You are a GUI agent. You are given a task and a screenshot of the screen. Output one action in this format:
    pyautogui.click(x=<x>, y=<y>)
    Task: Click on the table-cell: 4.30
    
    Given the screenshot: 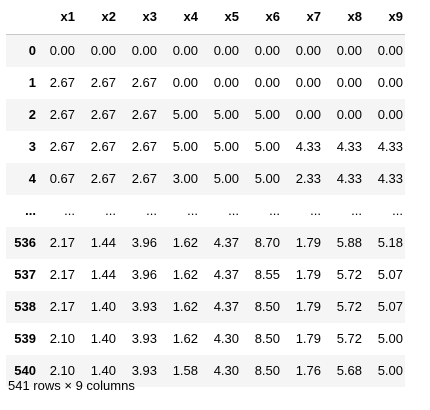 What is the action you would take?
    pyautogui.click(x=220, y=339)
    